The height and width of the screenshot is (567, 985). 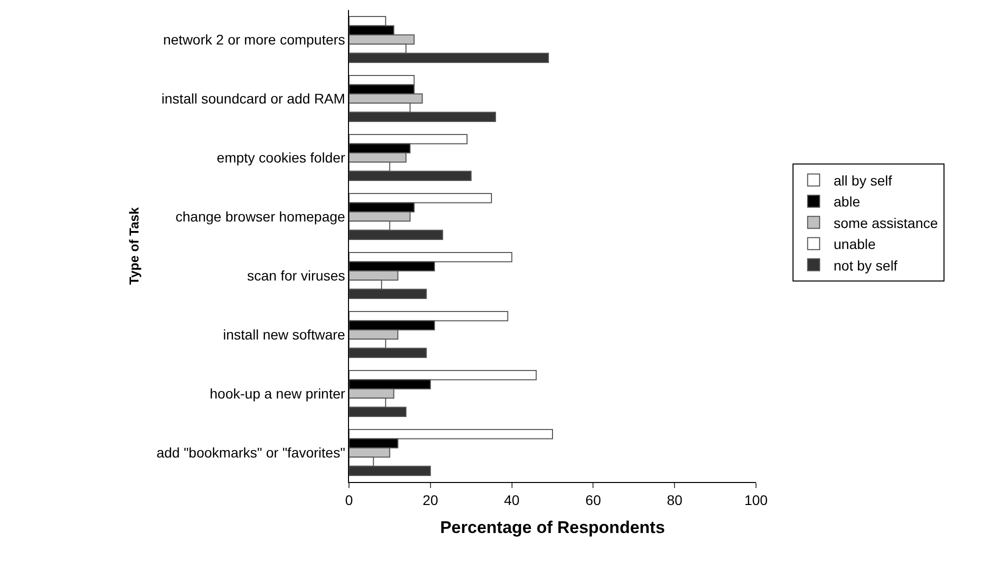 What do you see at coordinates (552, 528) in the screenshot?
I see `x-axis-title: Percentage of Respondents` at bounding box center [552, 528].